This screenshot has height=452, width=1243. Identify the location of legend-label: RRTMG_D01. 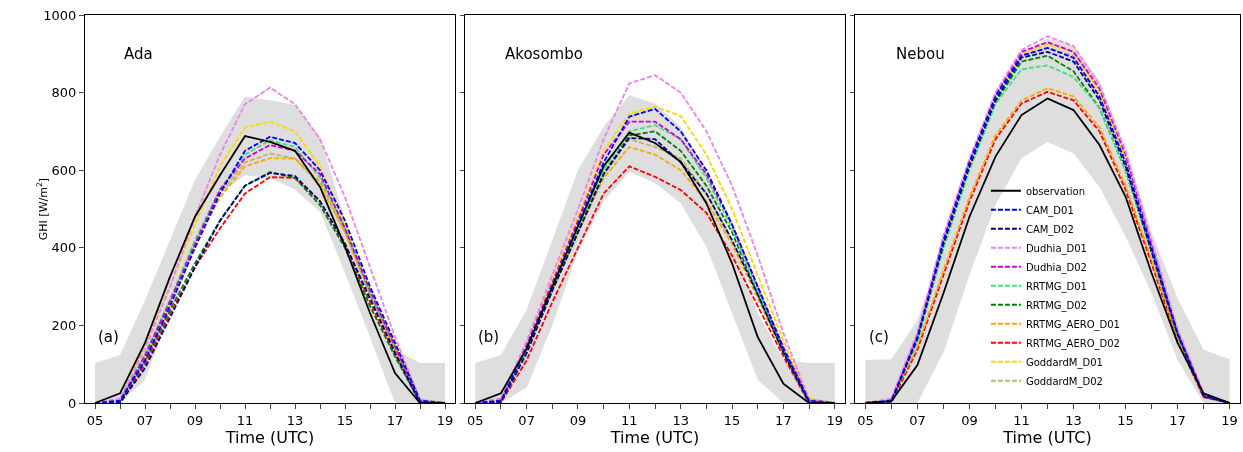
(1056, 286).